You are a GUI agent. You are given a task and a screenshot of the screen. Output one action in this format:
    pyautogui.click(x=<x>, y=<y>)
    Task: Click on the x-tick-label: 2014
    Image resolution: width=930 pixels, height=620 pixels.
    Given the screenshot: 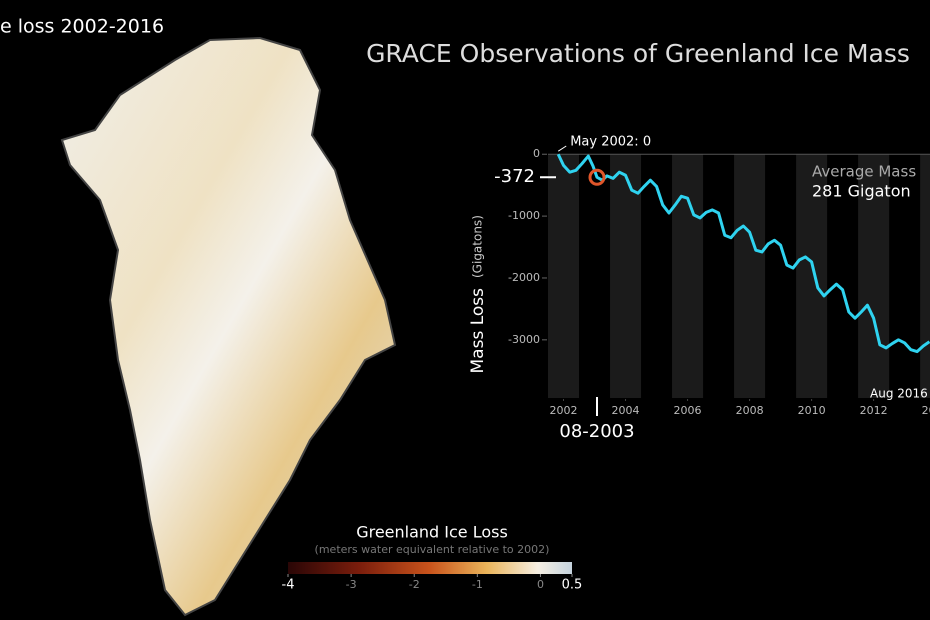 What is the action you would take?
    pyautogui.click(x=926, y=410)
    